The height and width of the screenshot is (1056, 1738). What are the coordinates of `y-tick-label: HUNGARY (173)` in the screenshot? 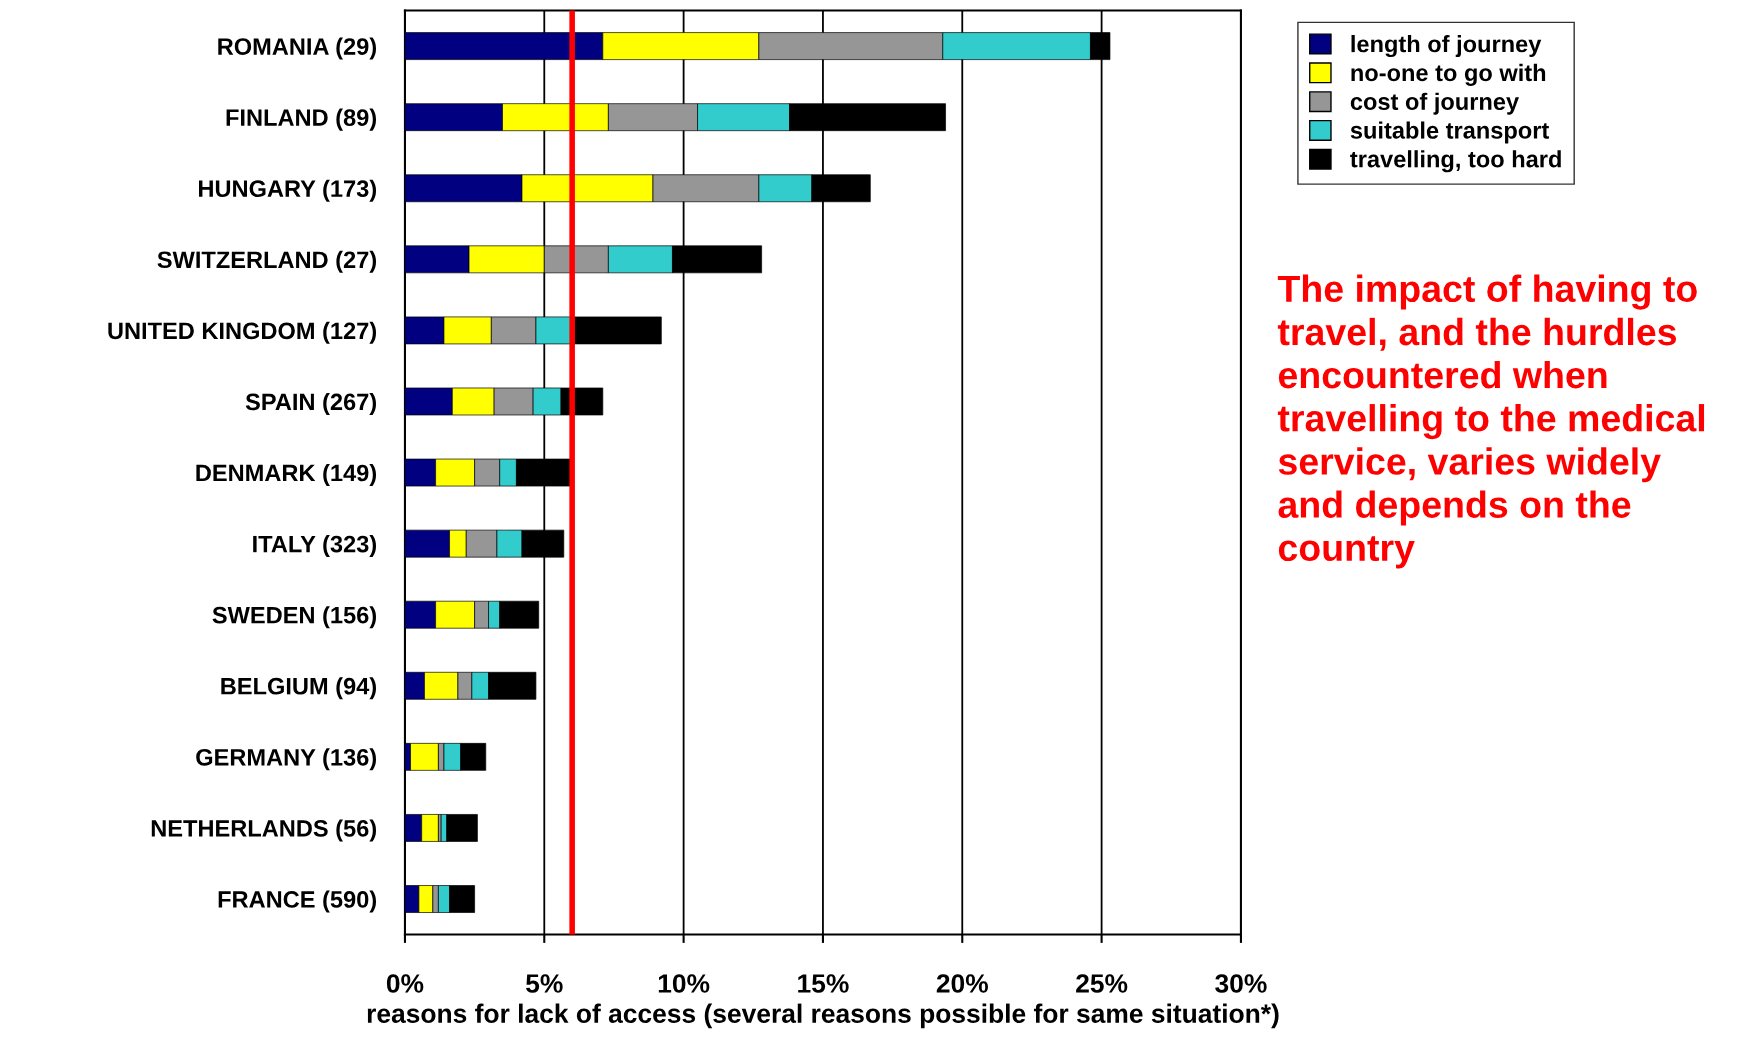 It's located at (288, 190).